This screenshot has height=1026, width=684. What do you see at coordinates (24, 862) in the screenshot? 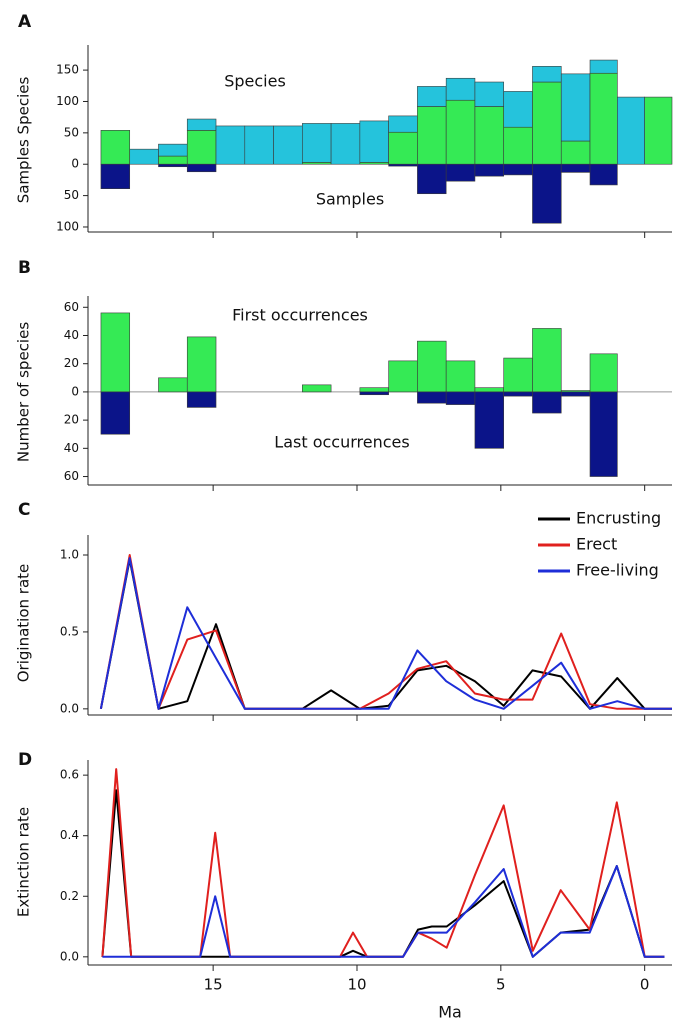
I see `y-axis-label: Extinction rate` at bounding box center [24, 862].